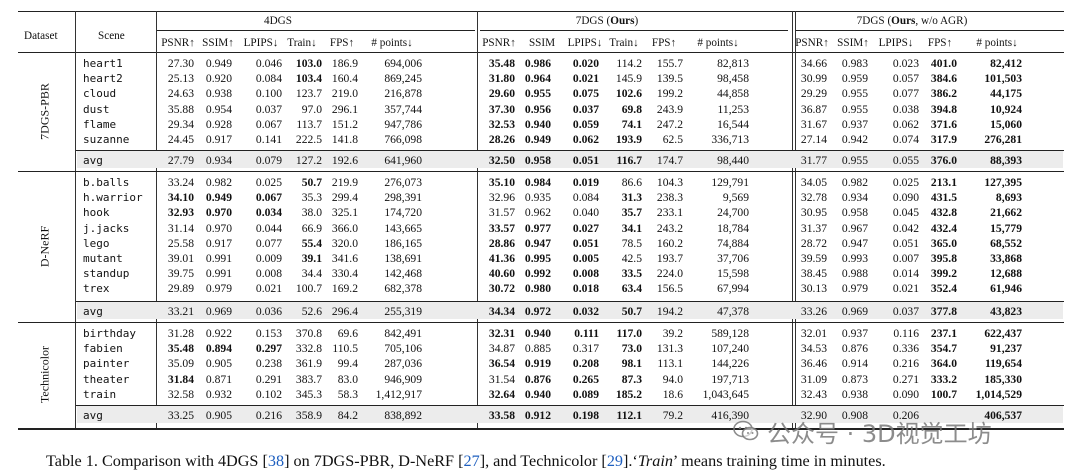  Describe the element at coordinates (1003, 182) in the screenshot. I see `metric-value: 127,395` at that location.